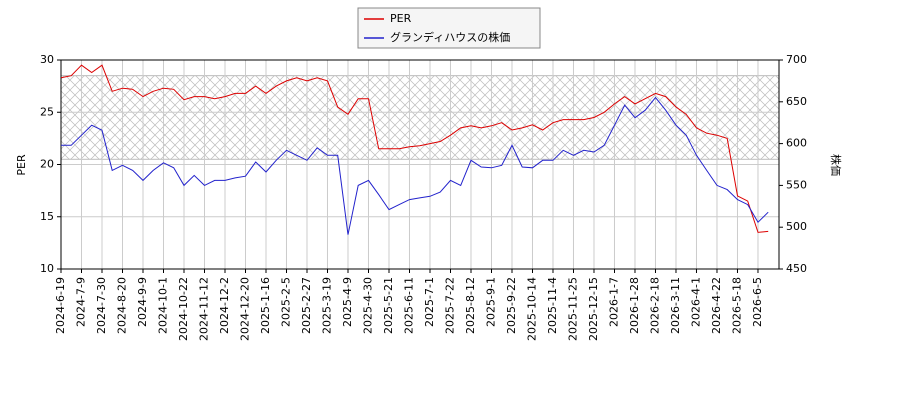 The height and width of the screenshot is (404, 900). Describe the element at coordinates (736, 305) in the screenshot. I see `x-tick-label: 2026-5-18` at that location.